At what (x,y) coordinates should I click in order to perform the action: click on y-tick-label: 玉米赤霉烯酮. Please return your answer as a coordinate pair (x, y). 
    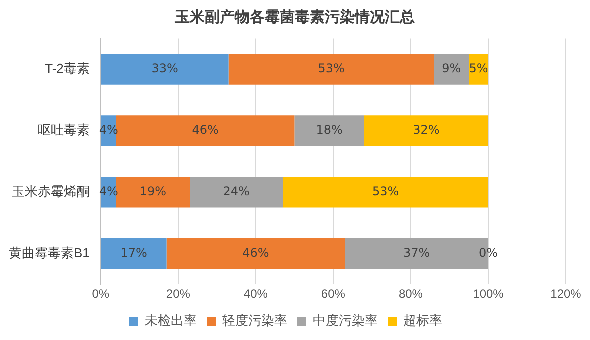
    Looking at the image, I should click on (51, 192).